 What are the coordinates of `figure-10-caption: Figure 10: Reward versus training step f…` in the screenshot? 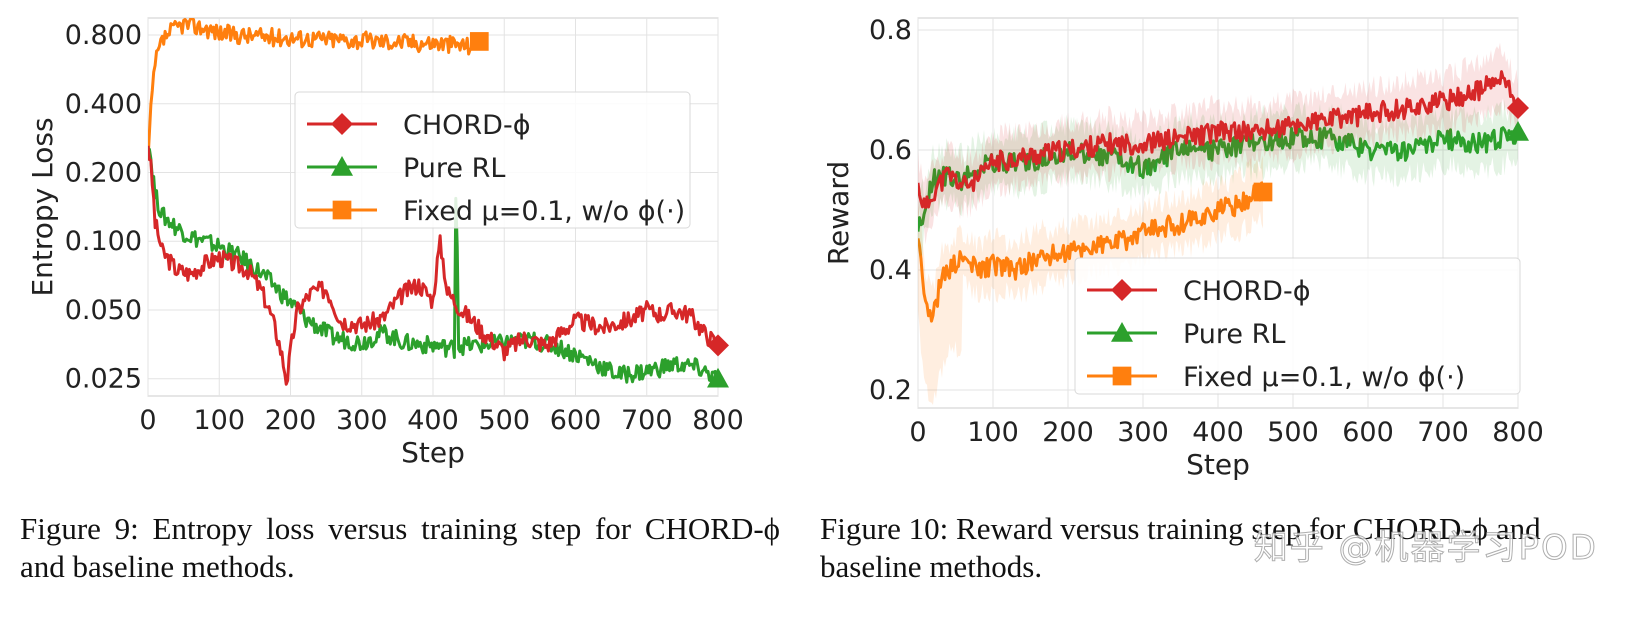 It's located at (1180, 547).